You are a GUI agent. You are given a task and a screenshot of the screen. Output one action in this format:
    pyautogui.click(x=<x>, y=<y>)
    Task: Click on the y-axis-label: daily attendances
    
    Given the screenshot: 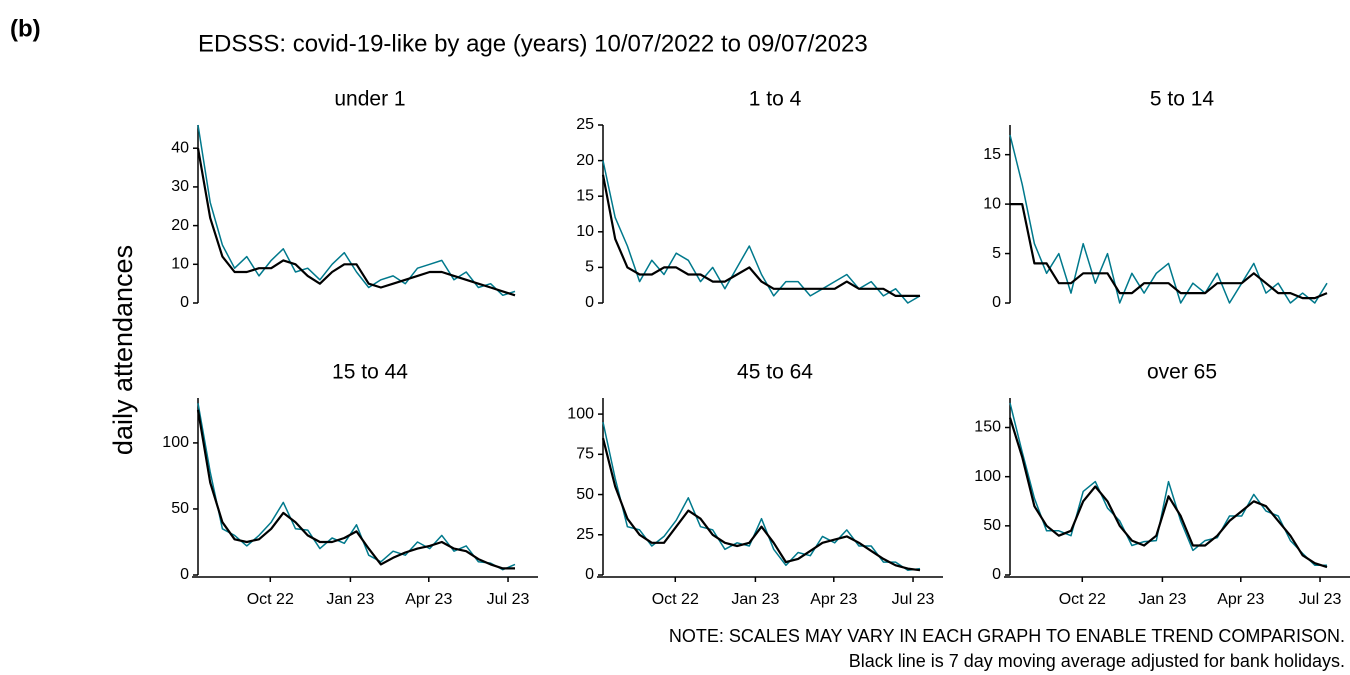 What is the action you would take?
    pyautogui.click(x=123, y=350)
    